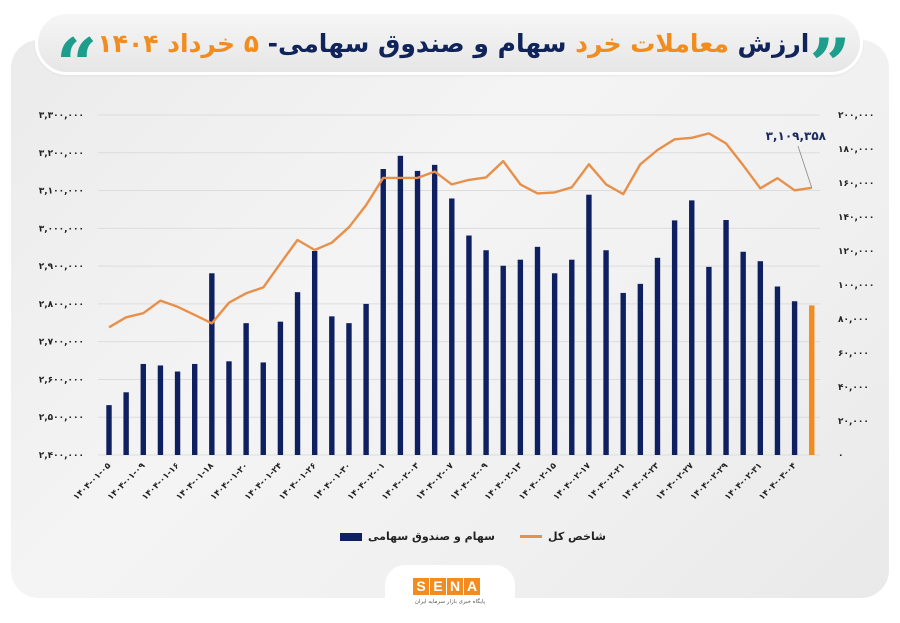 This screenshot has height=623, width=900. Describe the element at coordinates (61, 305) in the screenshot. I see `left-axis-tick: ۲,۸۰۰,۰۰۰` at that location.